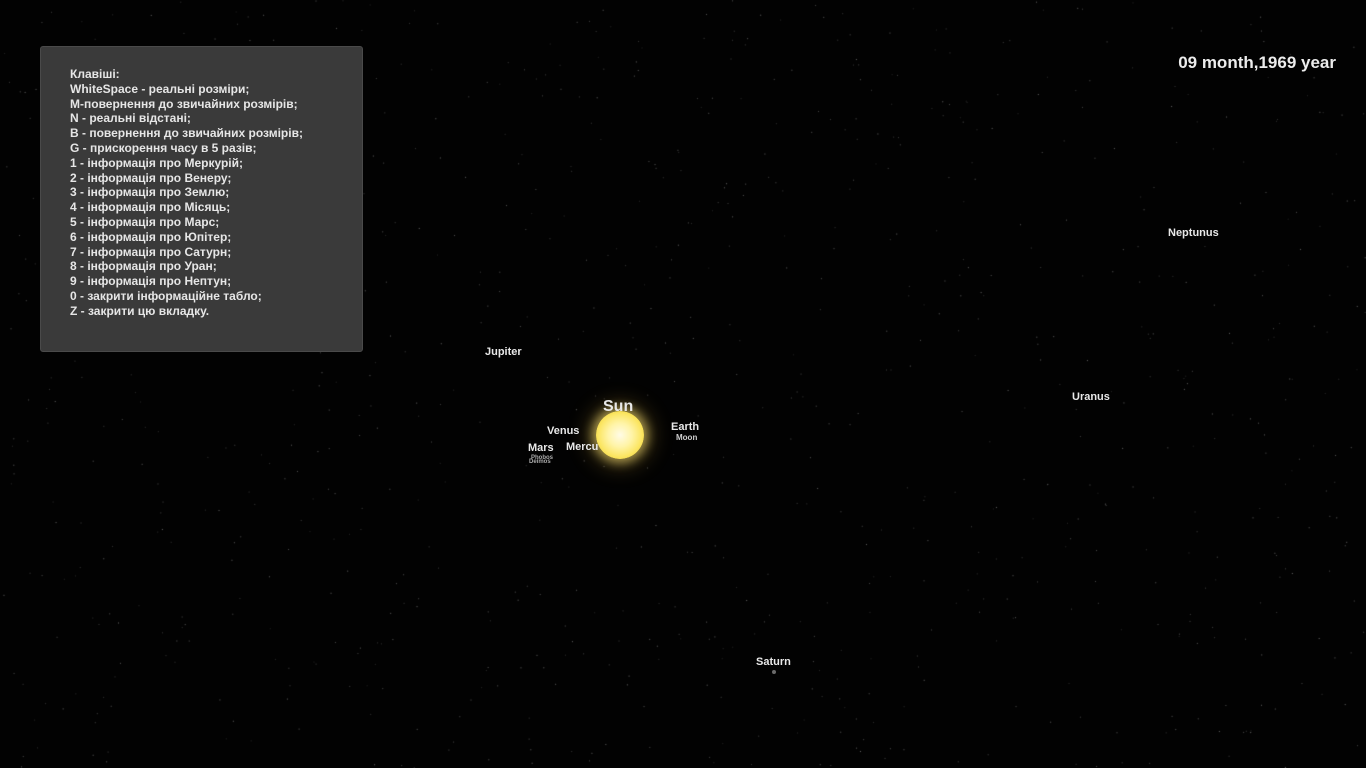  What do you see at coordinates (145, 221) in the screenshot?
I see `help-line: 5 - інформація про Марс;` at bounding box center [145, 221].